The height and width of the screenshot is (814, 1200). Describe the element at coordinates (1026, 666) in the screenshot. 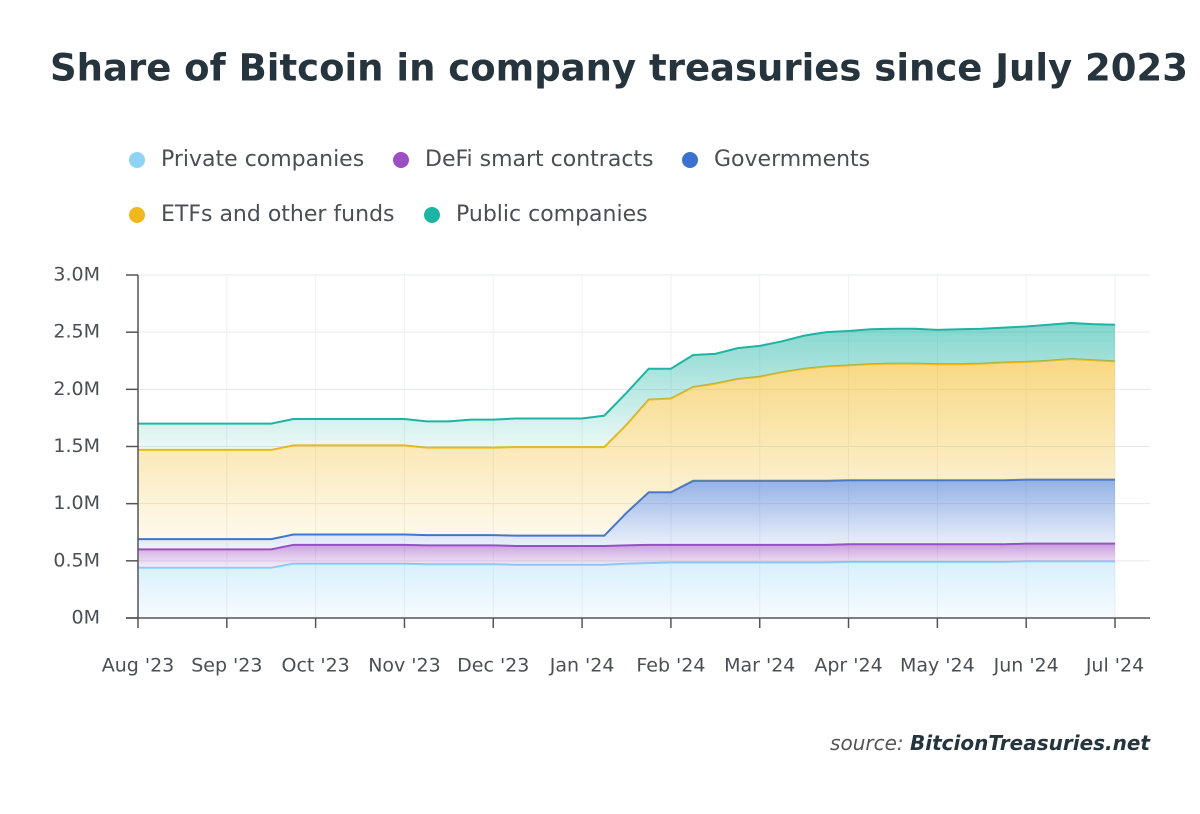

I see `x-tick-label: Jun '24` at that location.